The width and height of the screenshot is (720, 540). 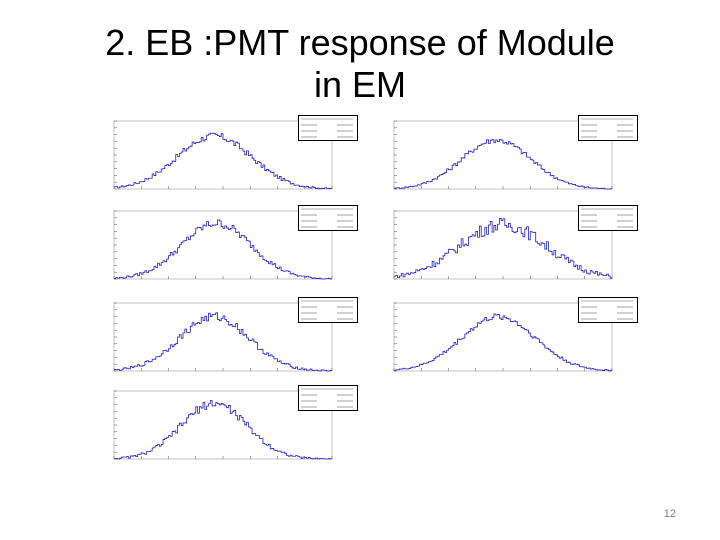 What do you see at coordinates (360, 84) in the screenshot?
I see `slide-title-line-2: in EM` at bounding box center [360, 84].